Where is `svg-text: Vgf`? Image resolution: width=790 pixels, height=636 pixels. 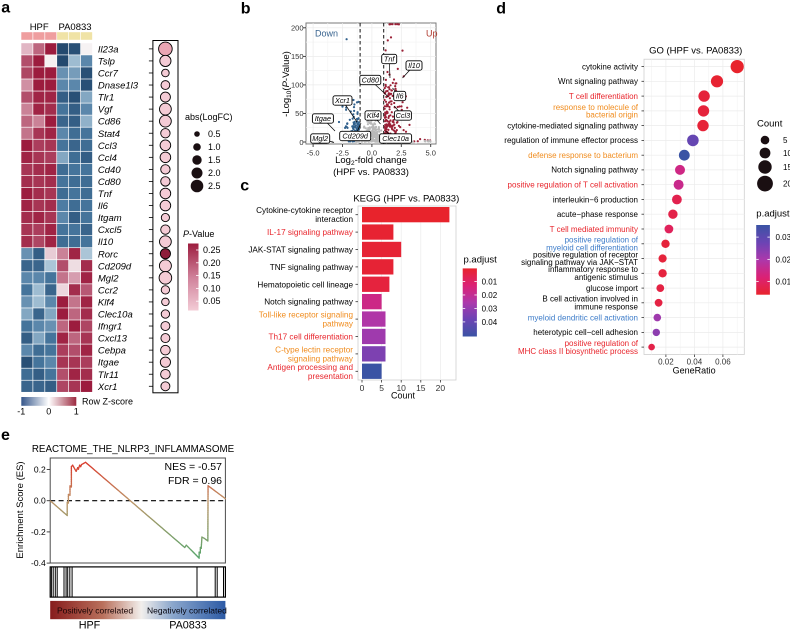 svg-text: Vgf is located at coordinates (106, 110).